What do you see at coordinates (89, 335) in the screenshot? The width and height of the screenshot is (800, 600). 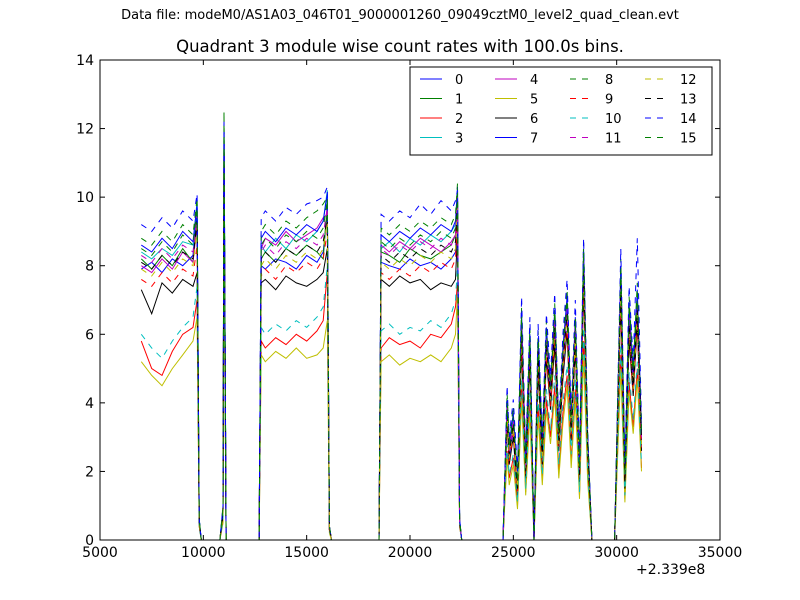 I see `y-tick-label: 6` at bounding box center [89, 335].